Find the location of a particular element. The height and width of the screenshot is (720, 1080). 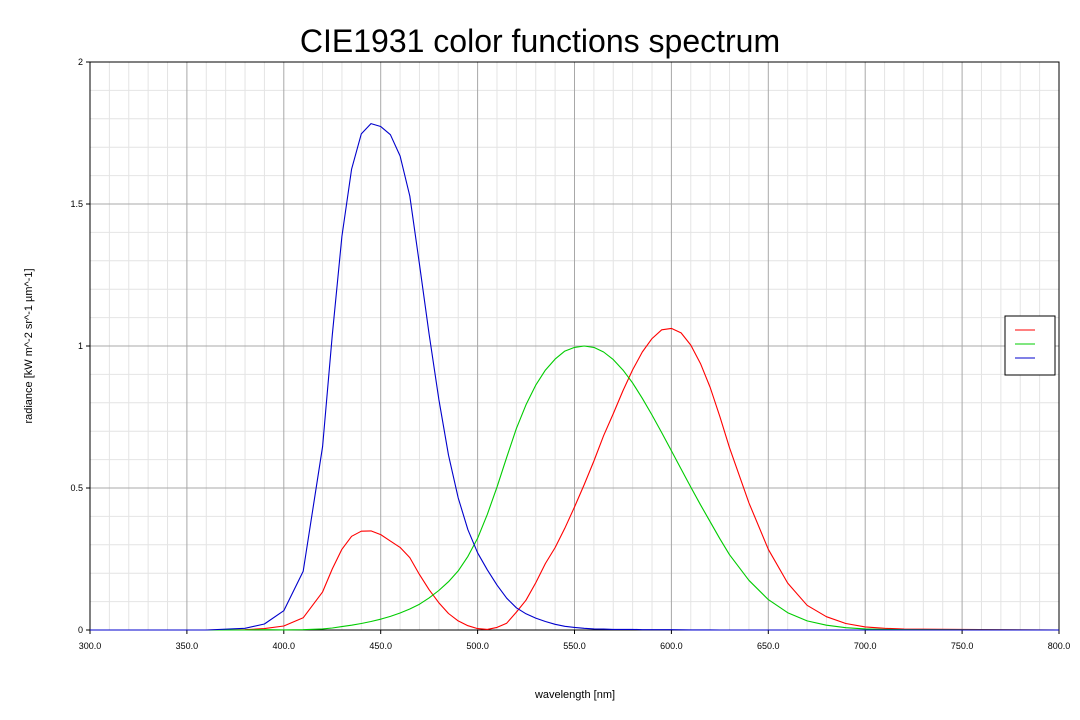

y-tick-label: 0 is located at coordinates (80, 630).